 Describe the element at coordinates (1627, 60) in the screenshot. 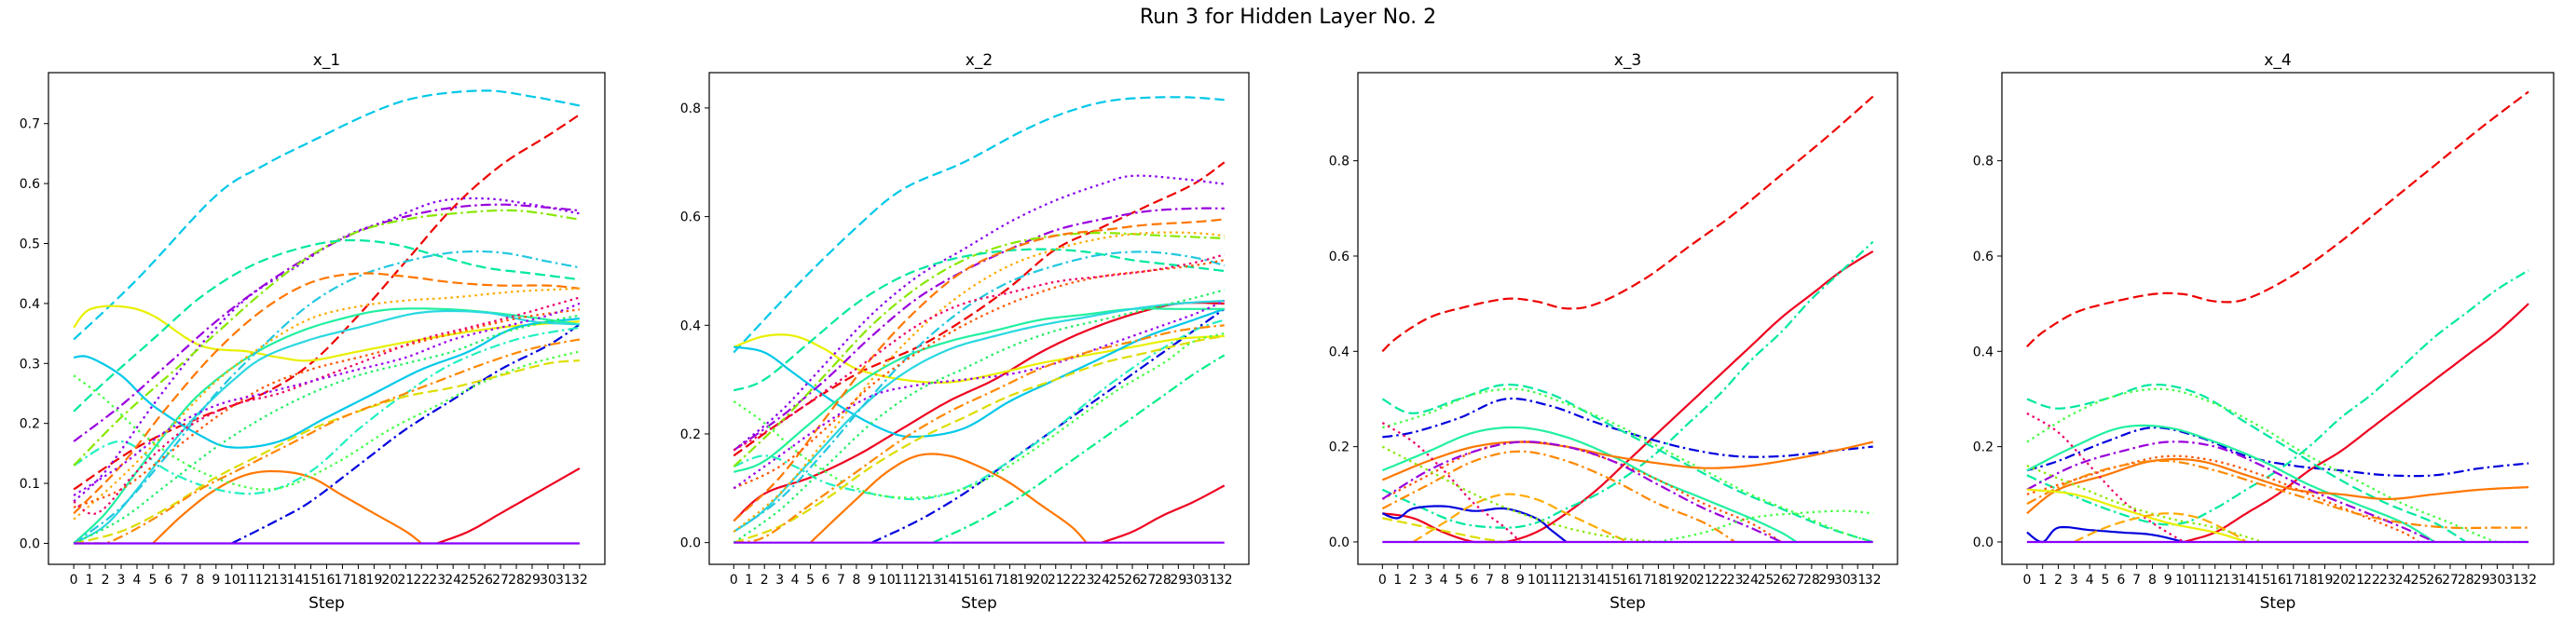

I see `subplot-title: x_3` at that location.